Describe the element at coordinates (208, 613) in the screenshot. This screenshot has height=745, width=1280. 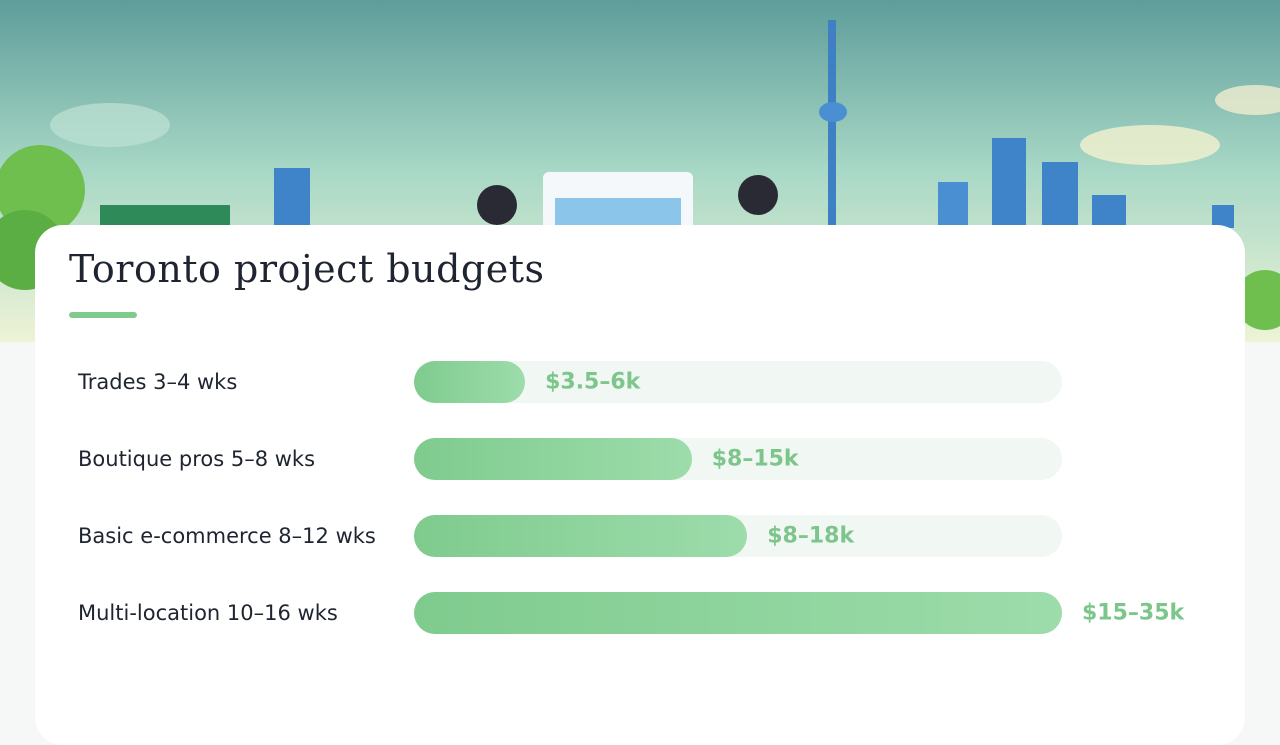
I see `category-label: Multi-location 10–16 wks` at that location.